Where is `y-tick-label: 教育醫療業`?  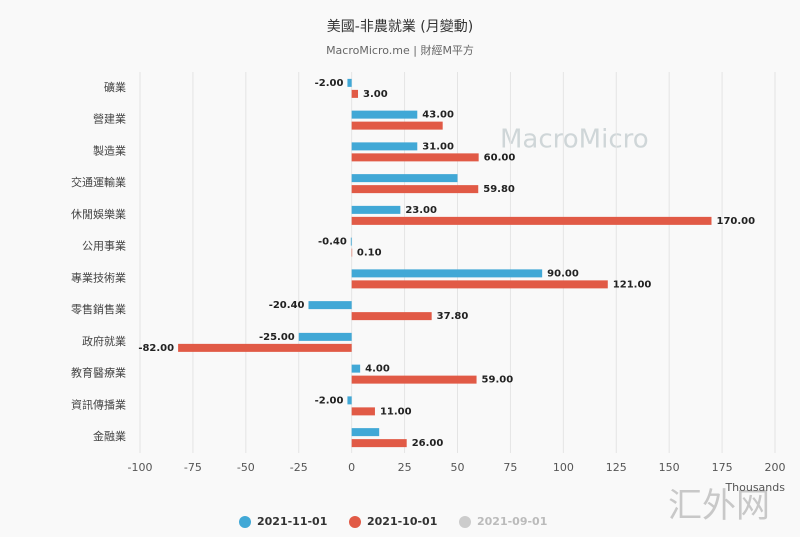
y-tick-label: 教育醫療業 is located at coordinates (98, 373).